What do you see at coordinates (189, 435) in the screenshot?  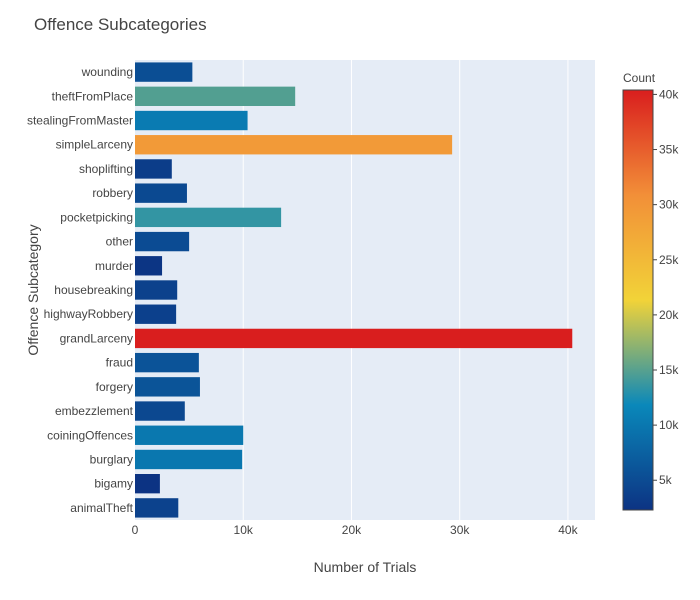 I see `bar-coiningOffences` at bounding box center [189, 435].